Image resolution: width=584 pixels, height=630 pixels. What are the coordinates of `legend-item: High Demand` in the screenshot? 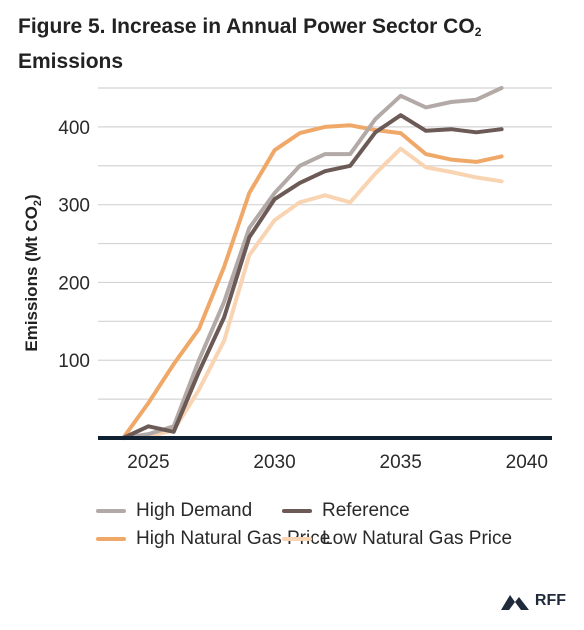 It's located at (174, 511).